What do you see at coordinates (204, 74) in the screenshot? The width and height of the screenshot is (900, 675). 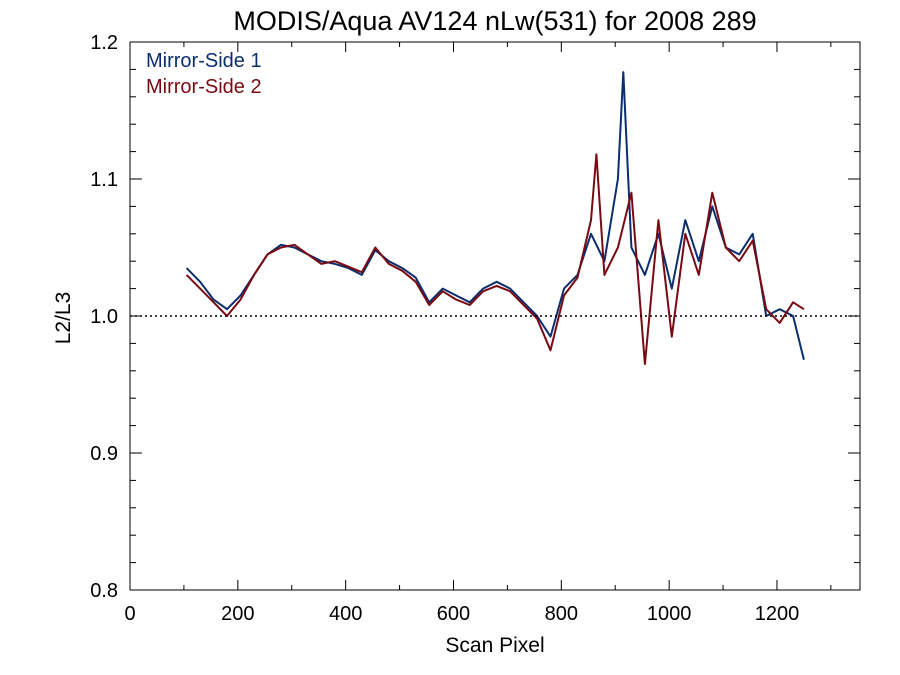 I see `legend: Mirror-Side 1 Mirror-Side 2` at bounding box center [204, 74].